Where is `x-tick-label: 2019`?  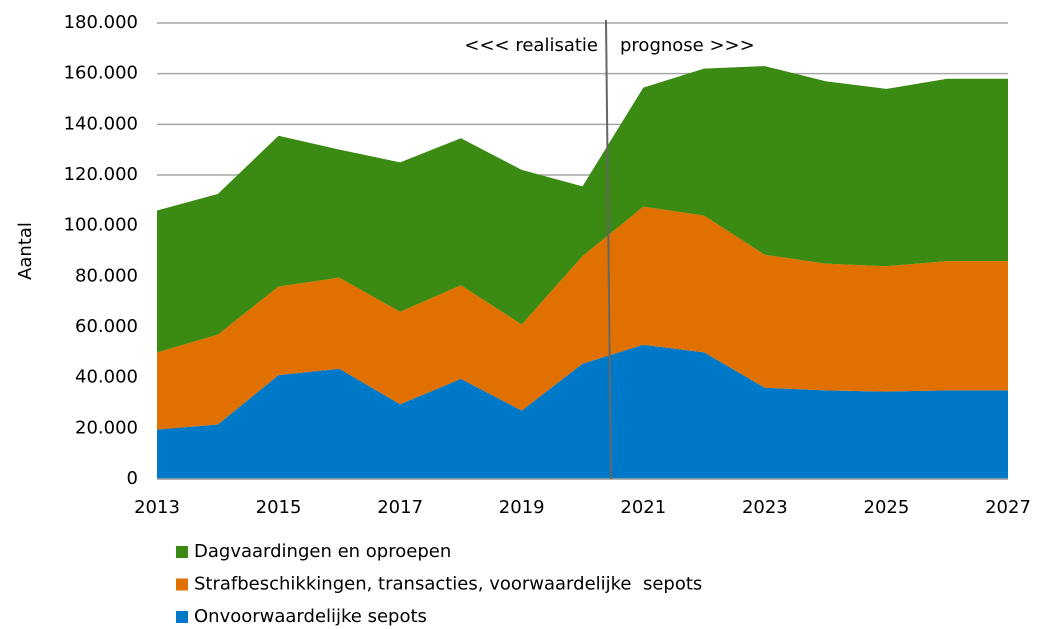
x-tick-label: 2019 is located at coordinates (522, 507).